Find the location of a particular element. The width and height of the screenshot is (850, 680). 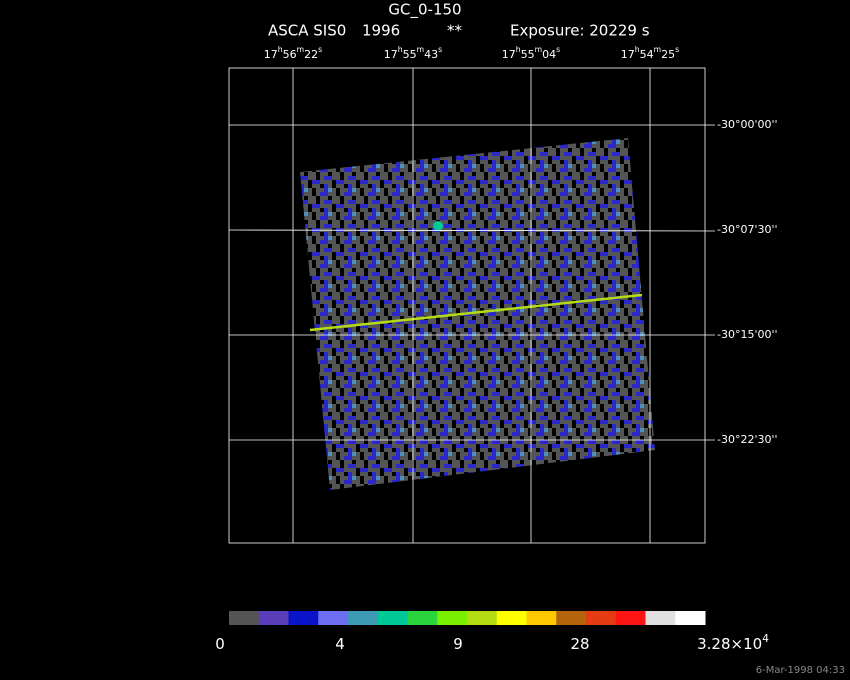

streak is located at coordinates (476, 312).